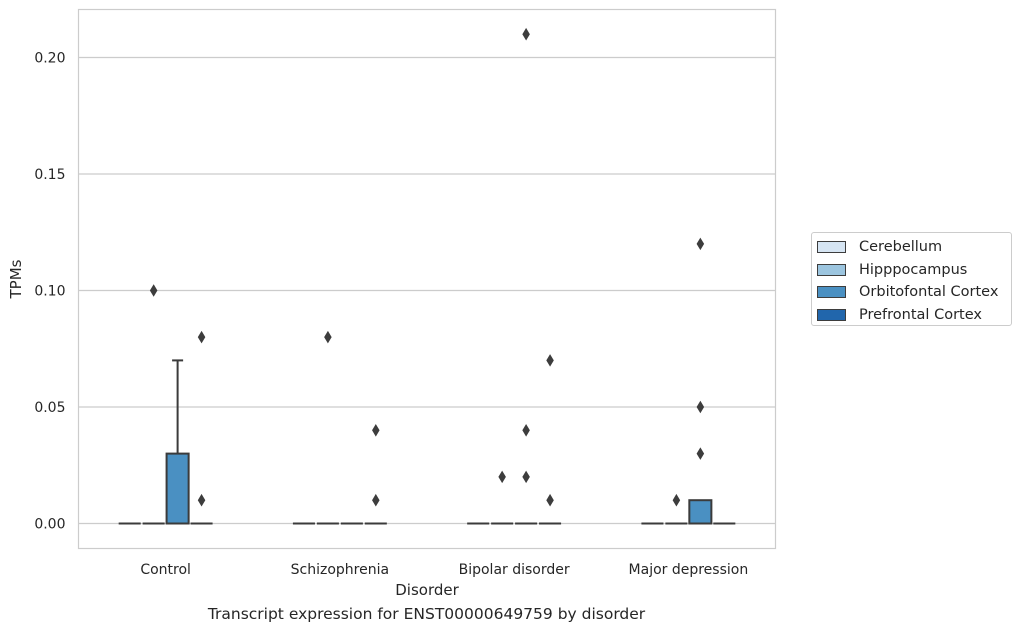  What do you see at coordinates (49, 525) in the screenshot?
I see `y-tick-label: 0.00` at bounding box center [49, 525].